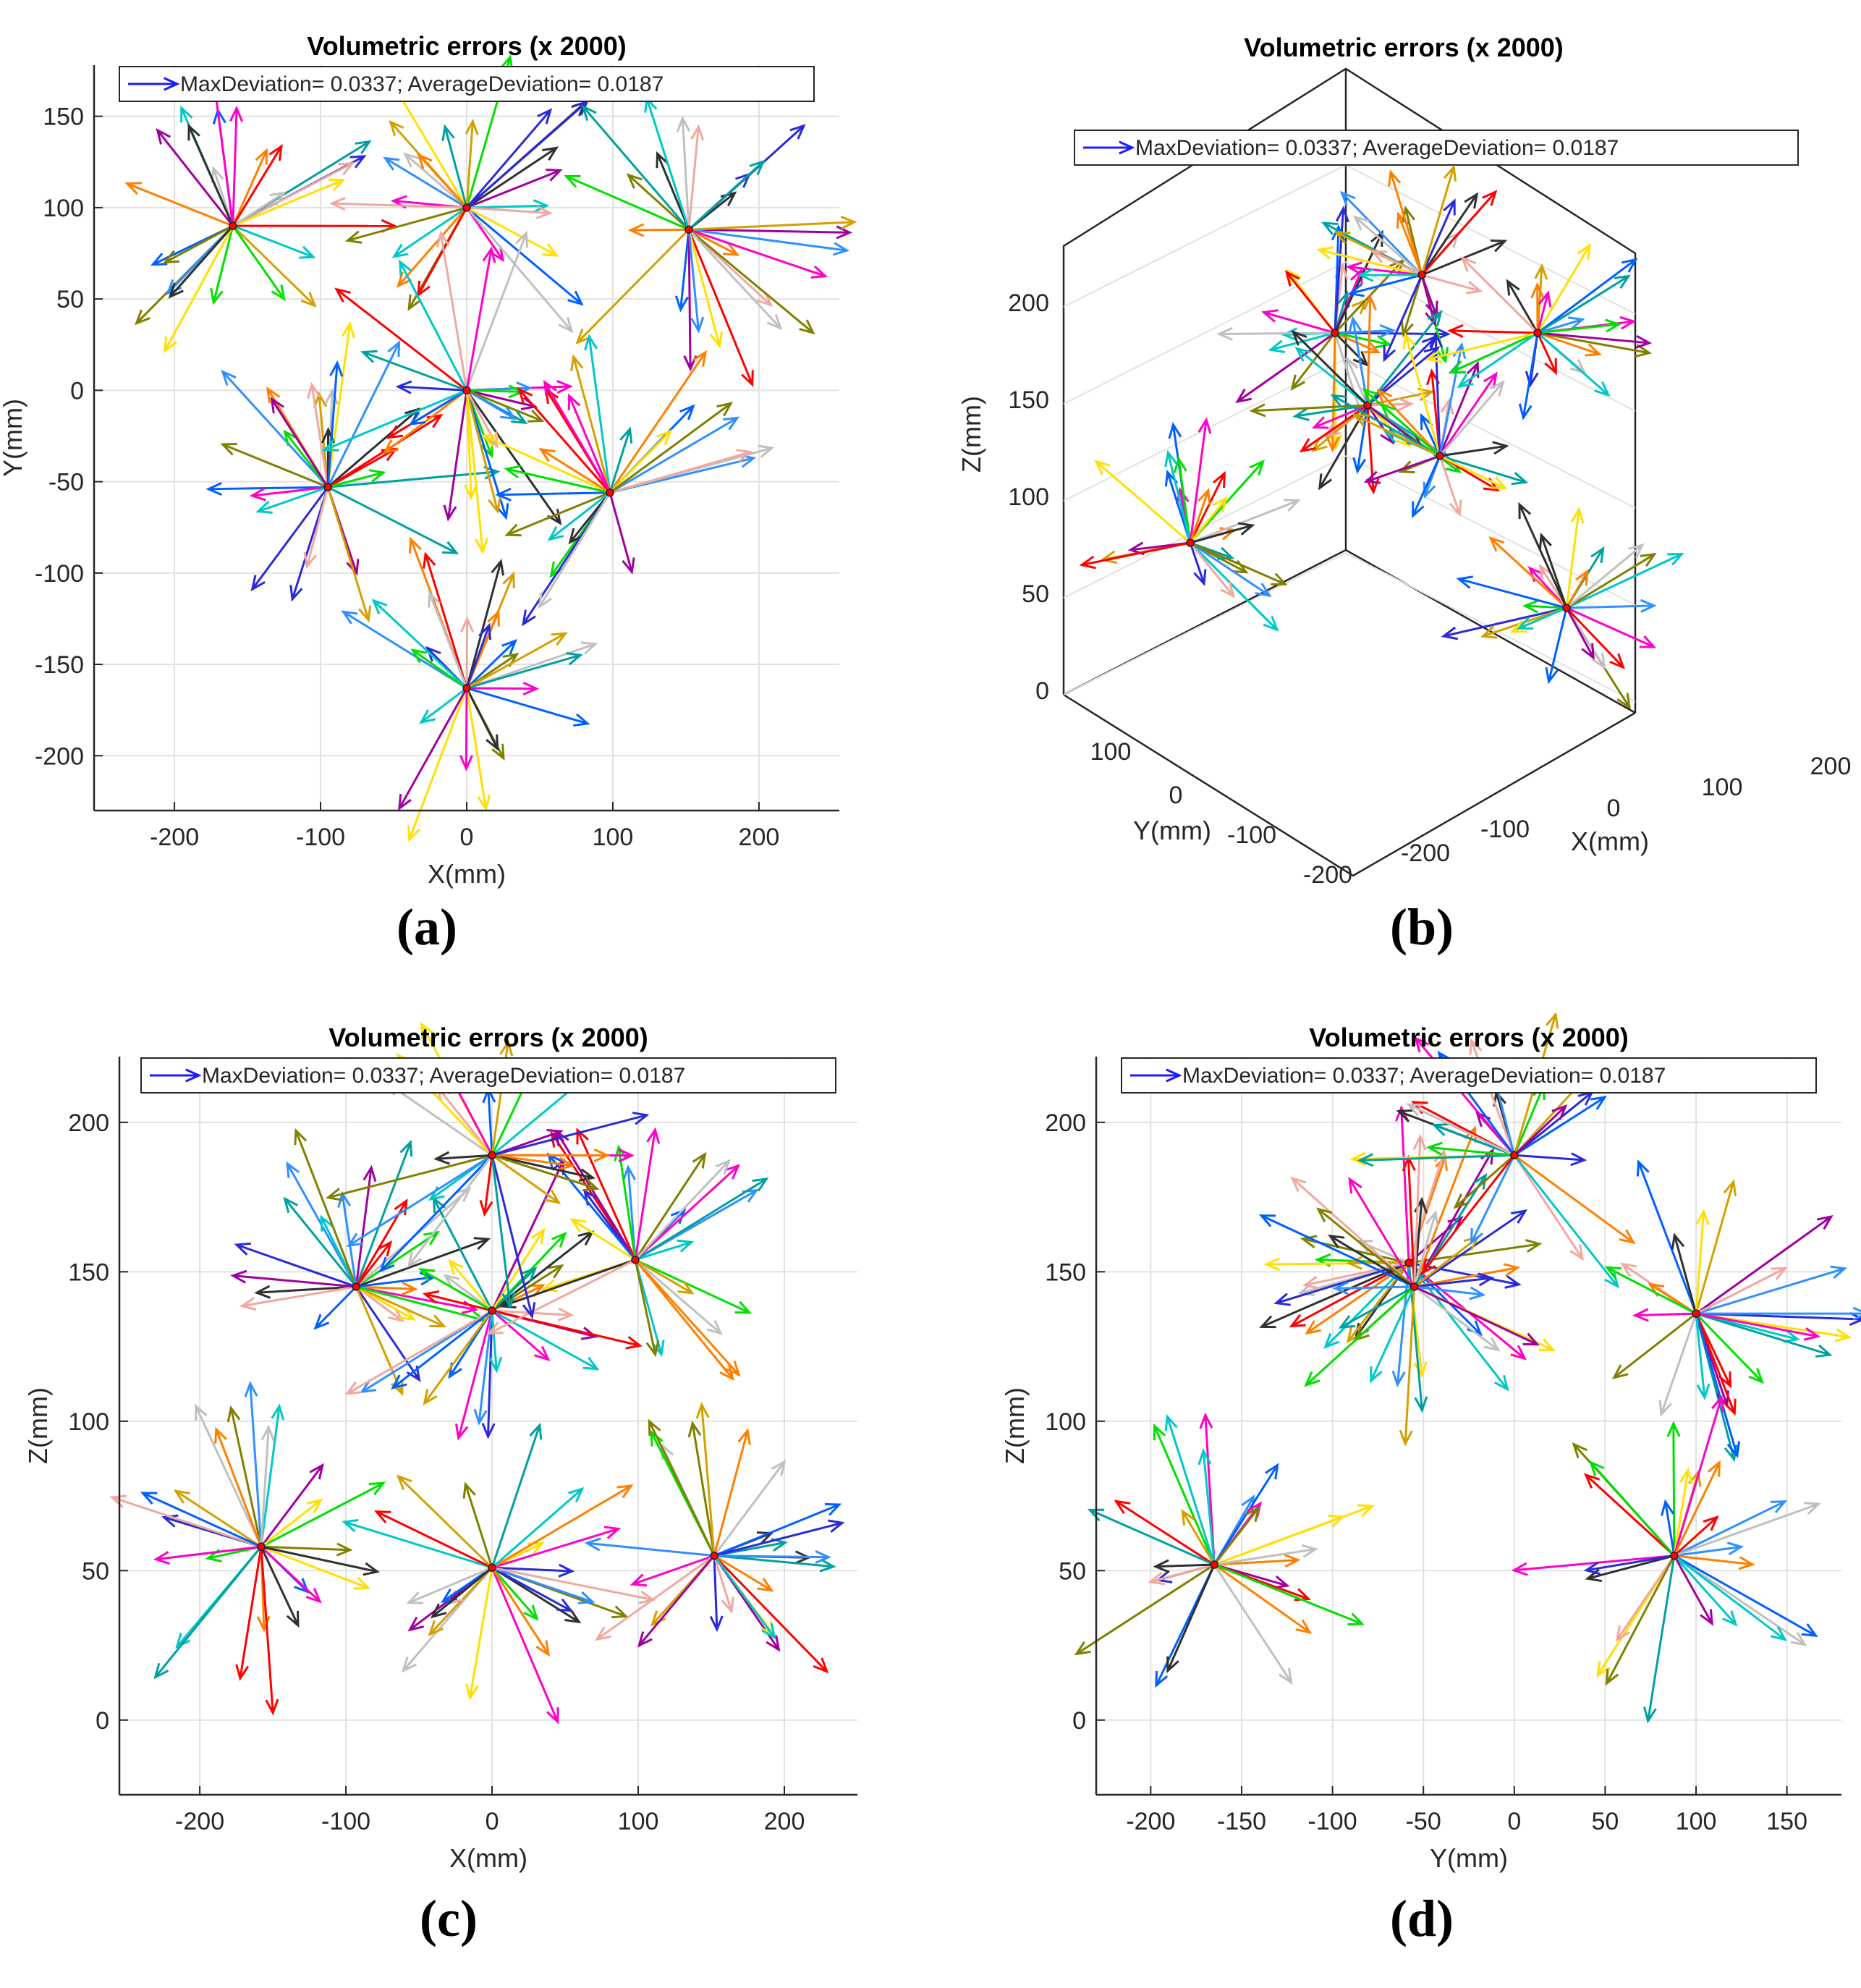 This screenshot has height=1988, width=1861. What do you see at coordinates (1779, 1507) in the screenshot?
I see `error-vector-d-5-0-head` at bounding box center [1779, 1507].